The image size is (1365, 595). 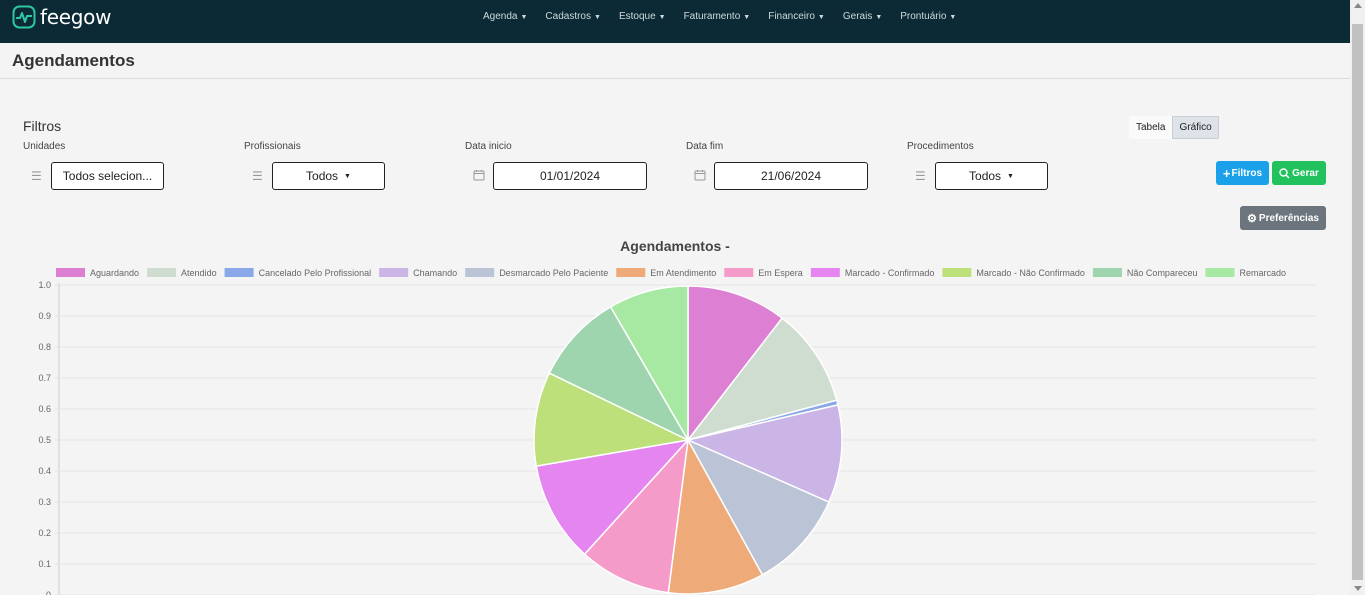 I want to click on filters-heading: Filtros, so click(x=42, y=126).